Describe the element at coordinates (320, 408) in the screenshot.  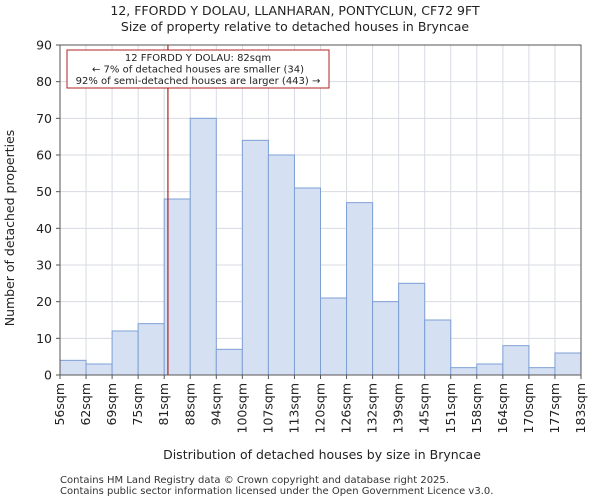
I see `x-tick-label: 120sqm` at that location.